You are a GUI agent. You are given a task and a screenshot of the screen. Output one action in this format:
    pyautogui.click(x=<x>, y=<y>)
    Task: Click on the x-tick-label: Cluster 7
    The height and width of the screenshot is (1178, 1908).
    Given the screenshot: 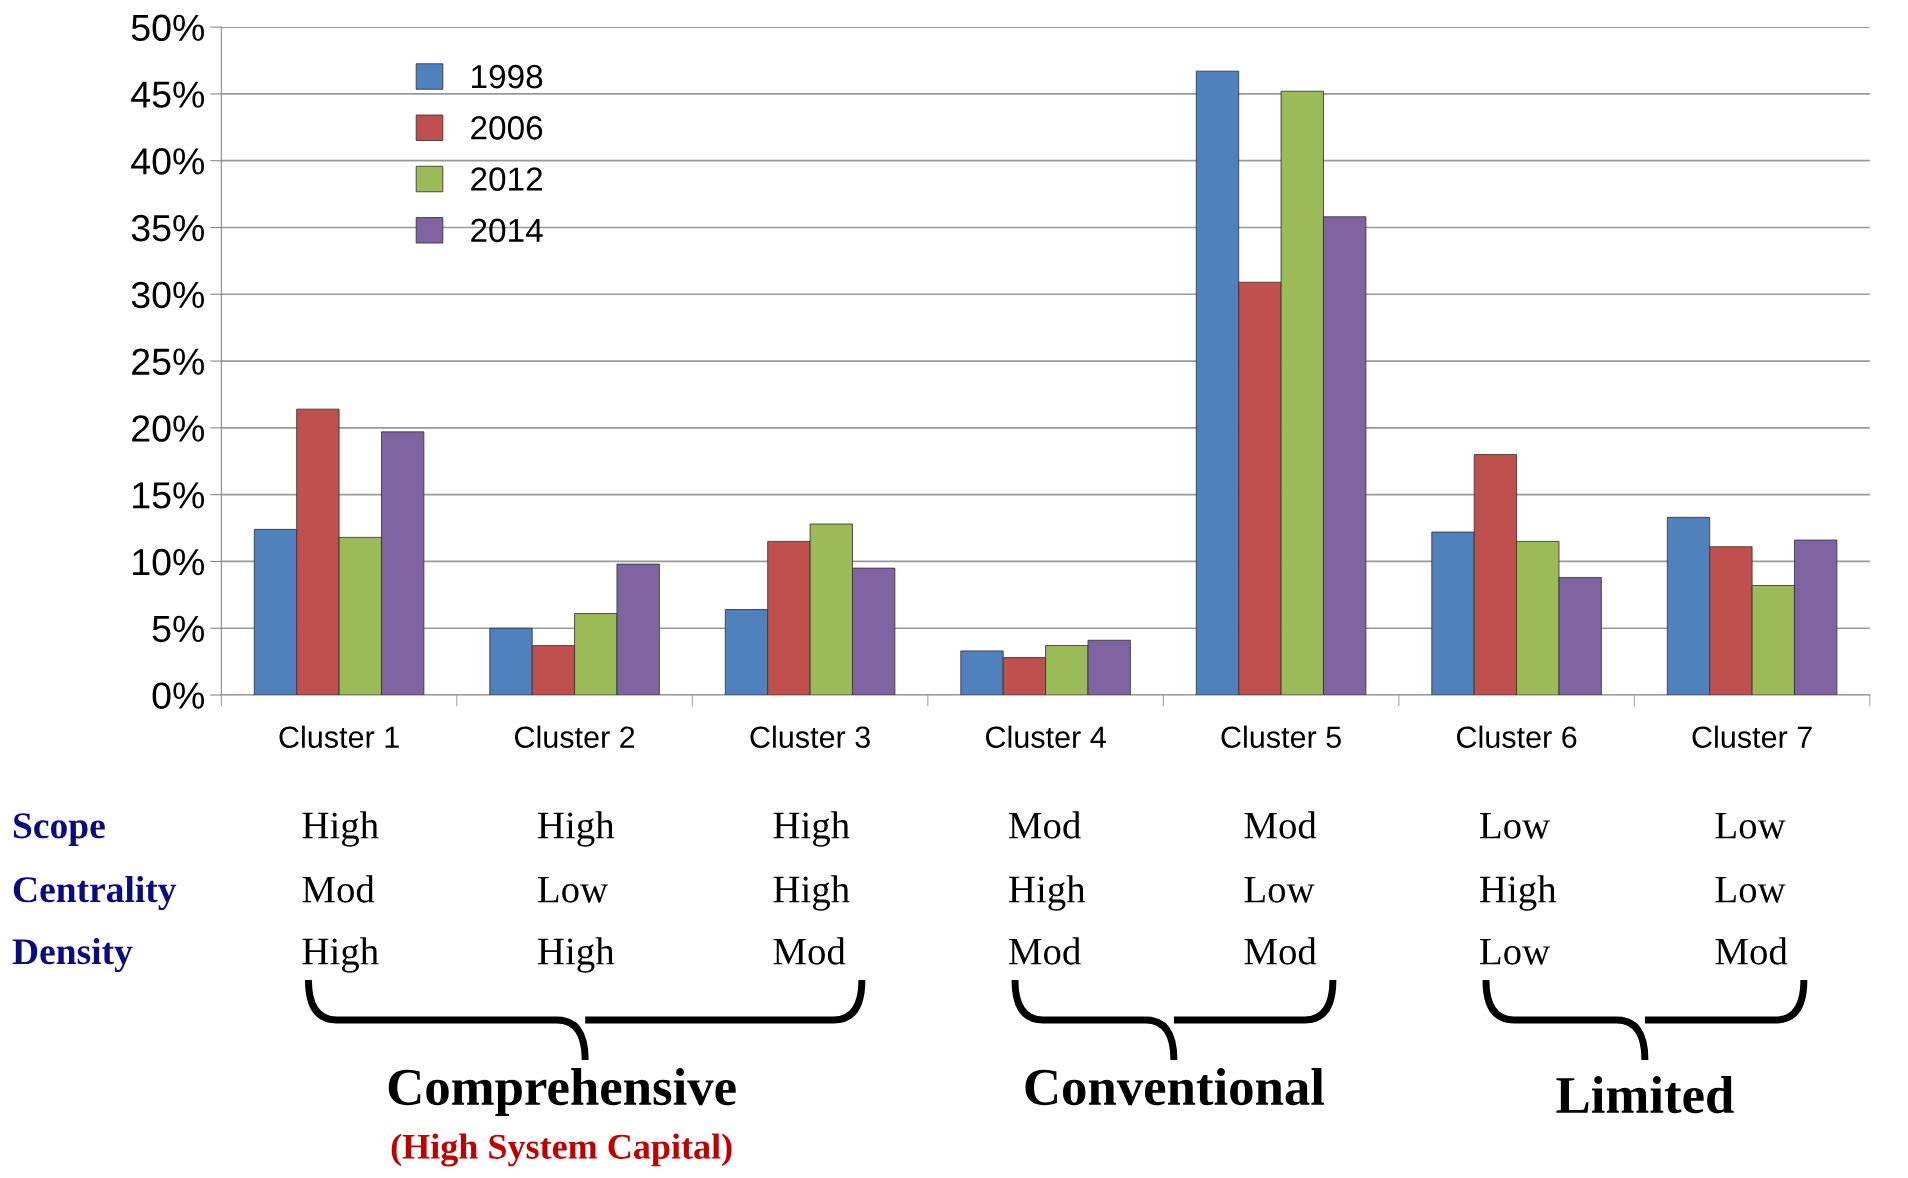 What is the action you would take?
    pyautogui.click(x=1752, y=737)
    